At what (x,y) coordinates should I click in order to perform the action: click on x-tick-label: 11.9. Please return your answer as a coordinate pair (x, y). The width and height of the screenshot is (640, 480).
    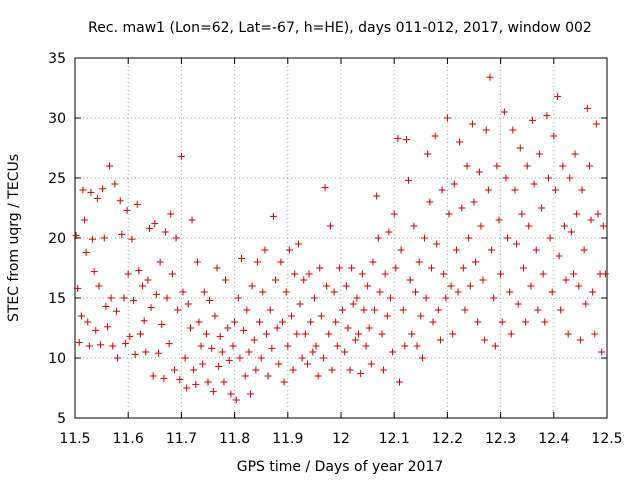
    Looking at the image, I should click on (287, 439).